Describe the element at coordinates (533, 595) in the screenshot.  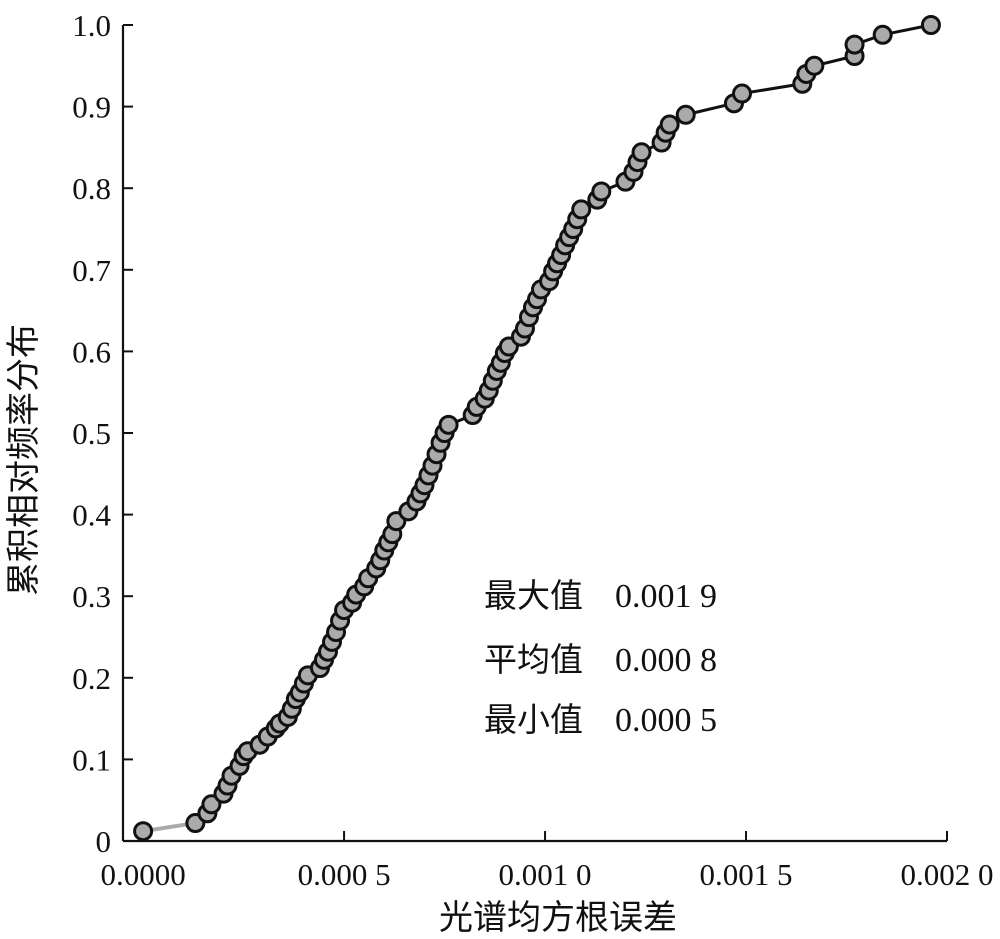
I see `stats-max-label: 最大值` at that location.